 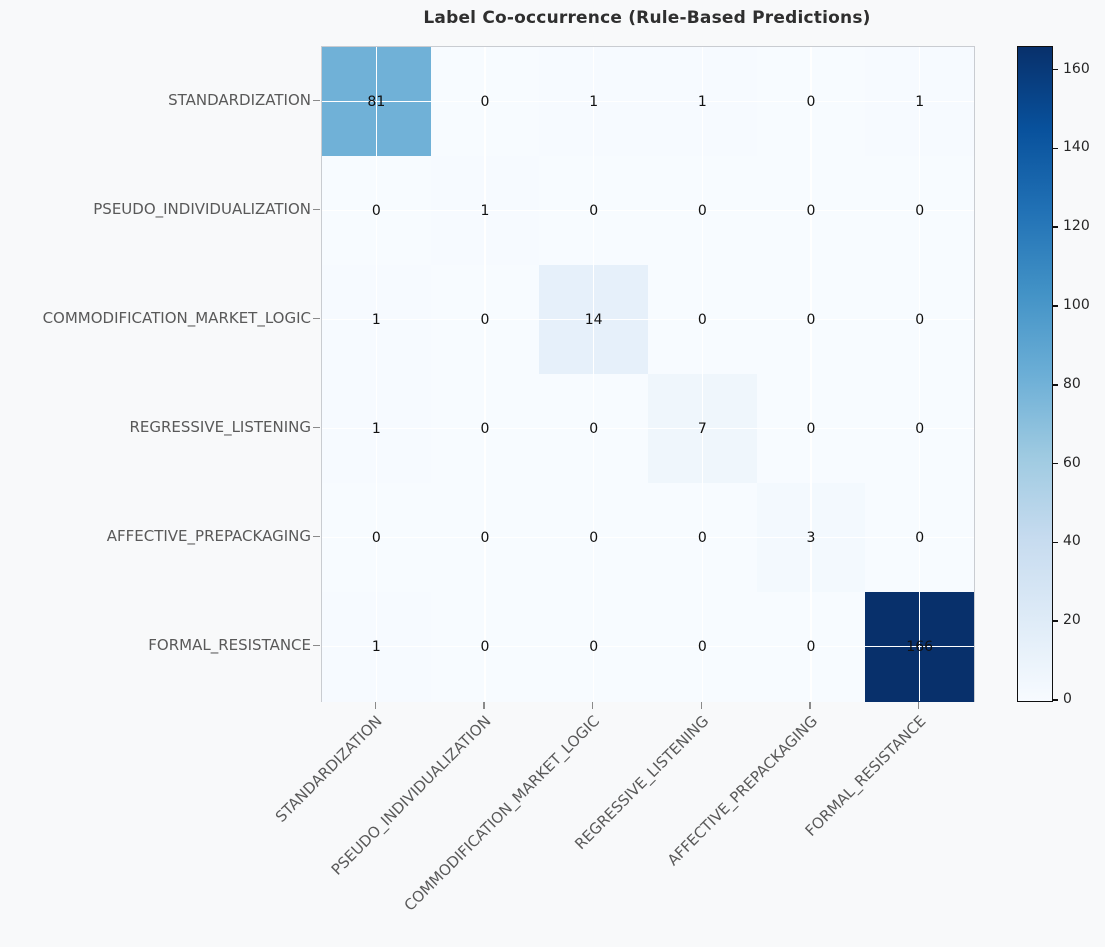 I want to click on colorbar-tick-label: 40, so click(x=1072, y=541).